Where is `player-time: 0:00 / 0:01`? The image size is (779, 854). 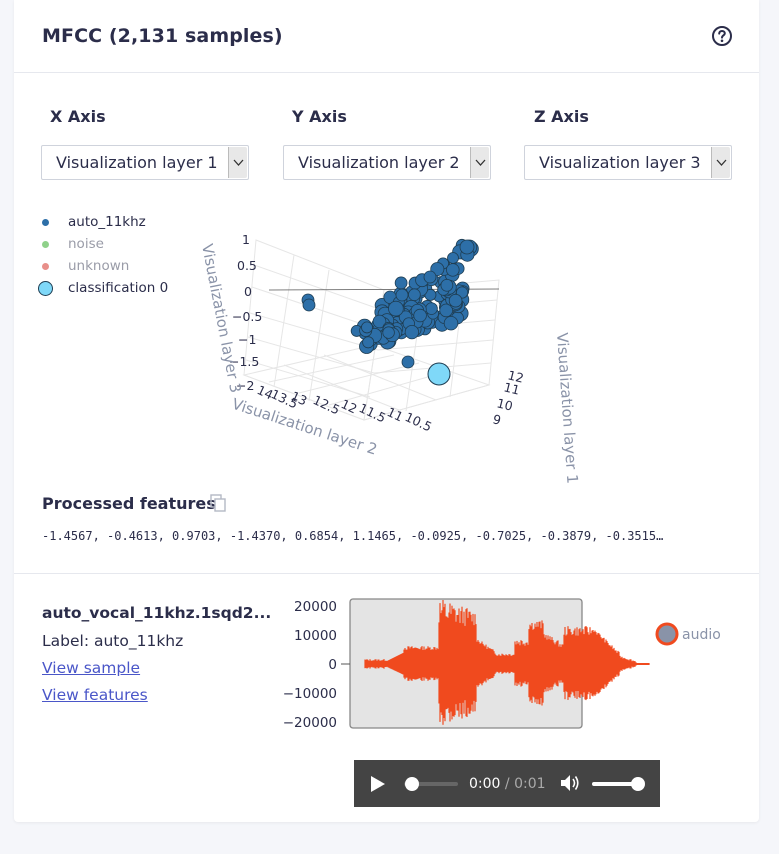
player-time: 0:00 / 0:01 is located at coordinates (507, 784).